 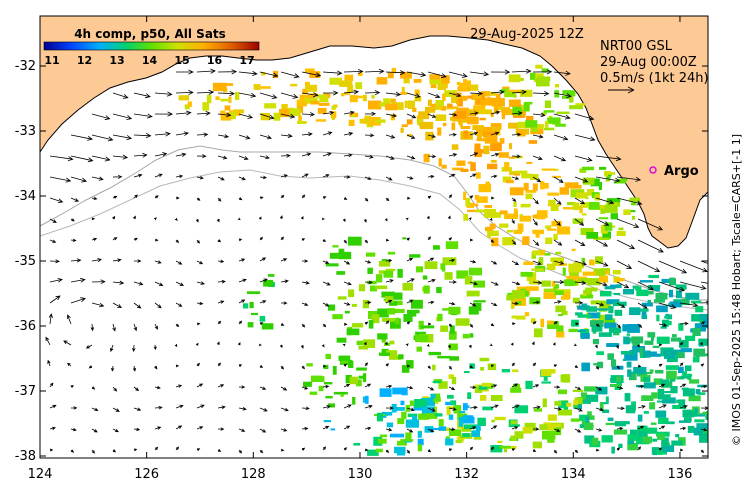 I want to click on x-tick-label: 126, so click(x=146, y=474).